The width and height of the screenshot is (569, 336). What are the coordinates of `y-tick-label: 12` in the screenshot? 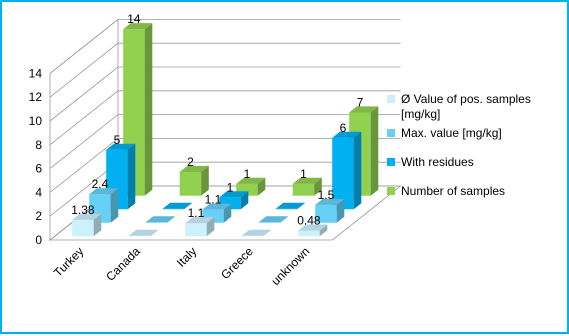 It's located at (36, 97).